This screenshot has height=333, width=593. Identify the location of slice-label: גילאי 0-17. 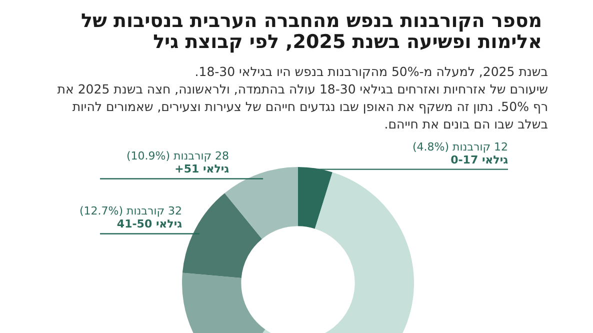
(479, 159).